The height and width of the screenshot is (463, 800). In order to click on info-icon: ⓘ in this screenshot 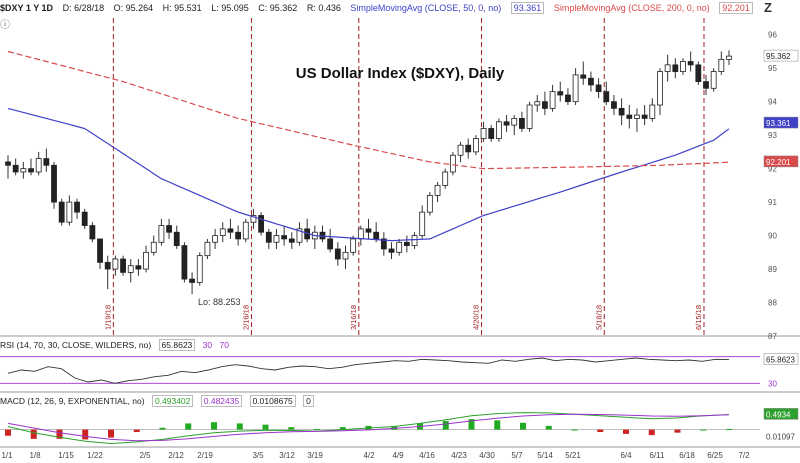, I will do `click(5, 25)`.